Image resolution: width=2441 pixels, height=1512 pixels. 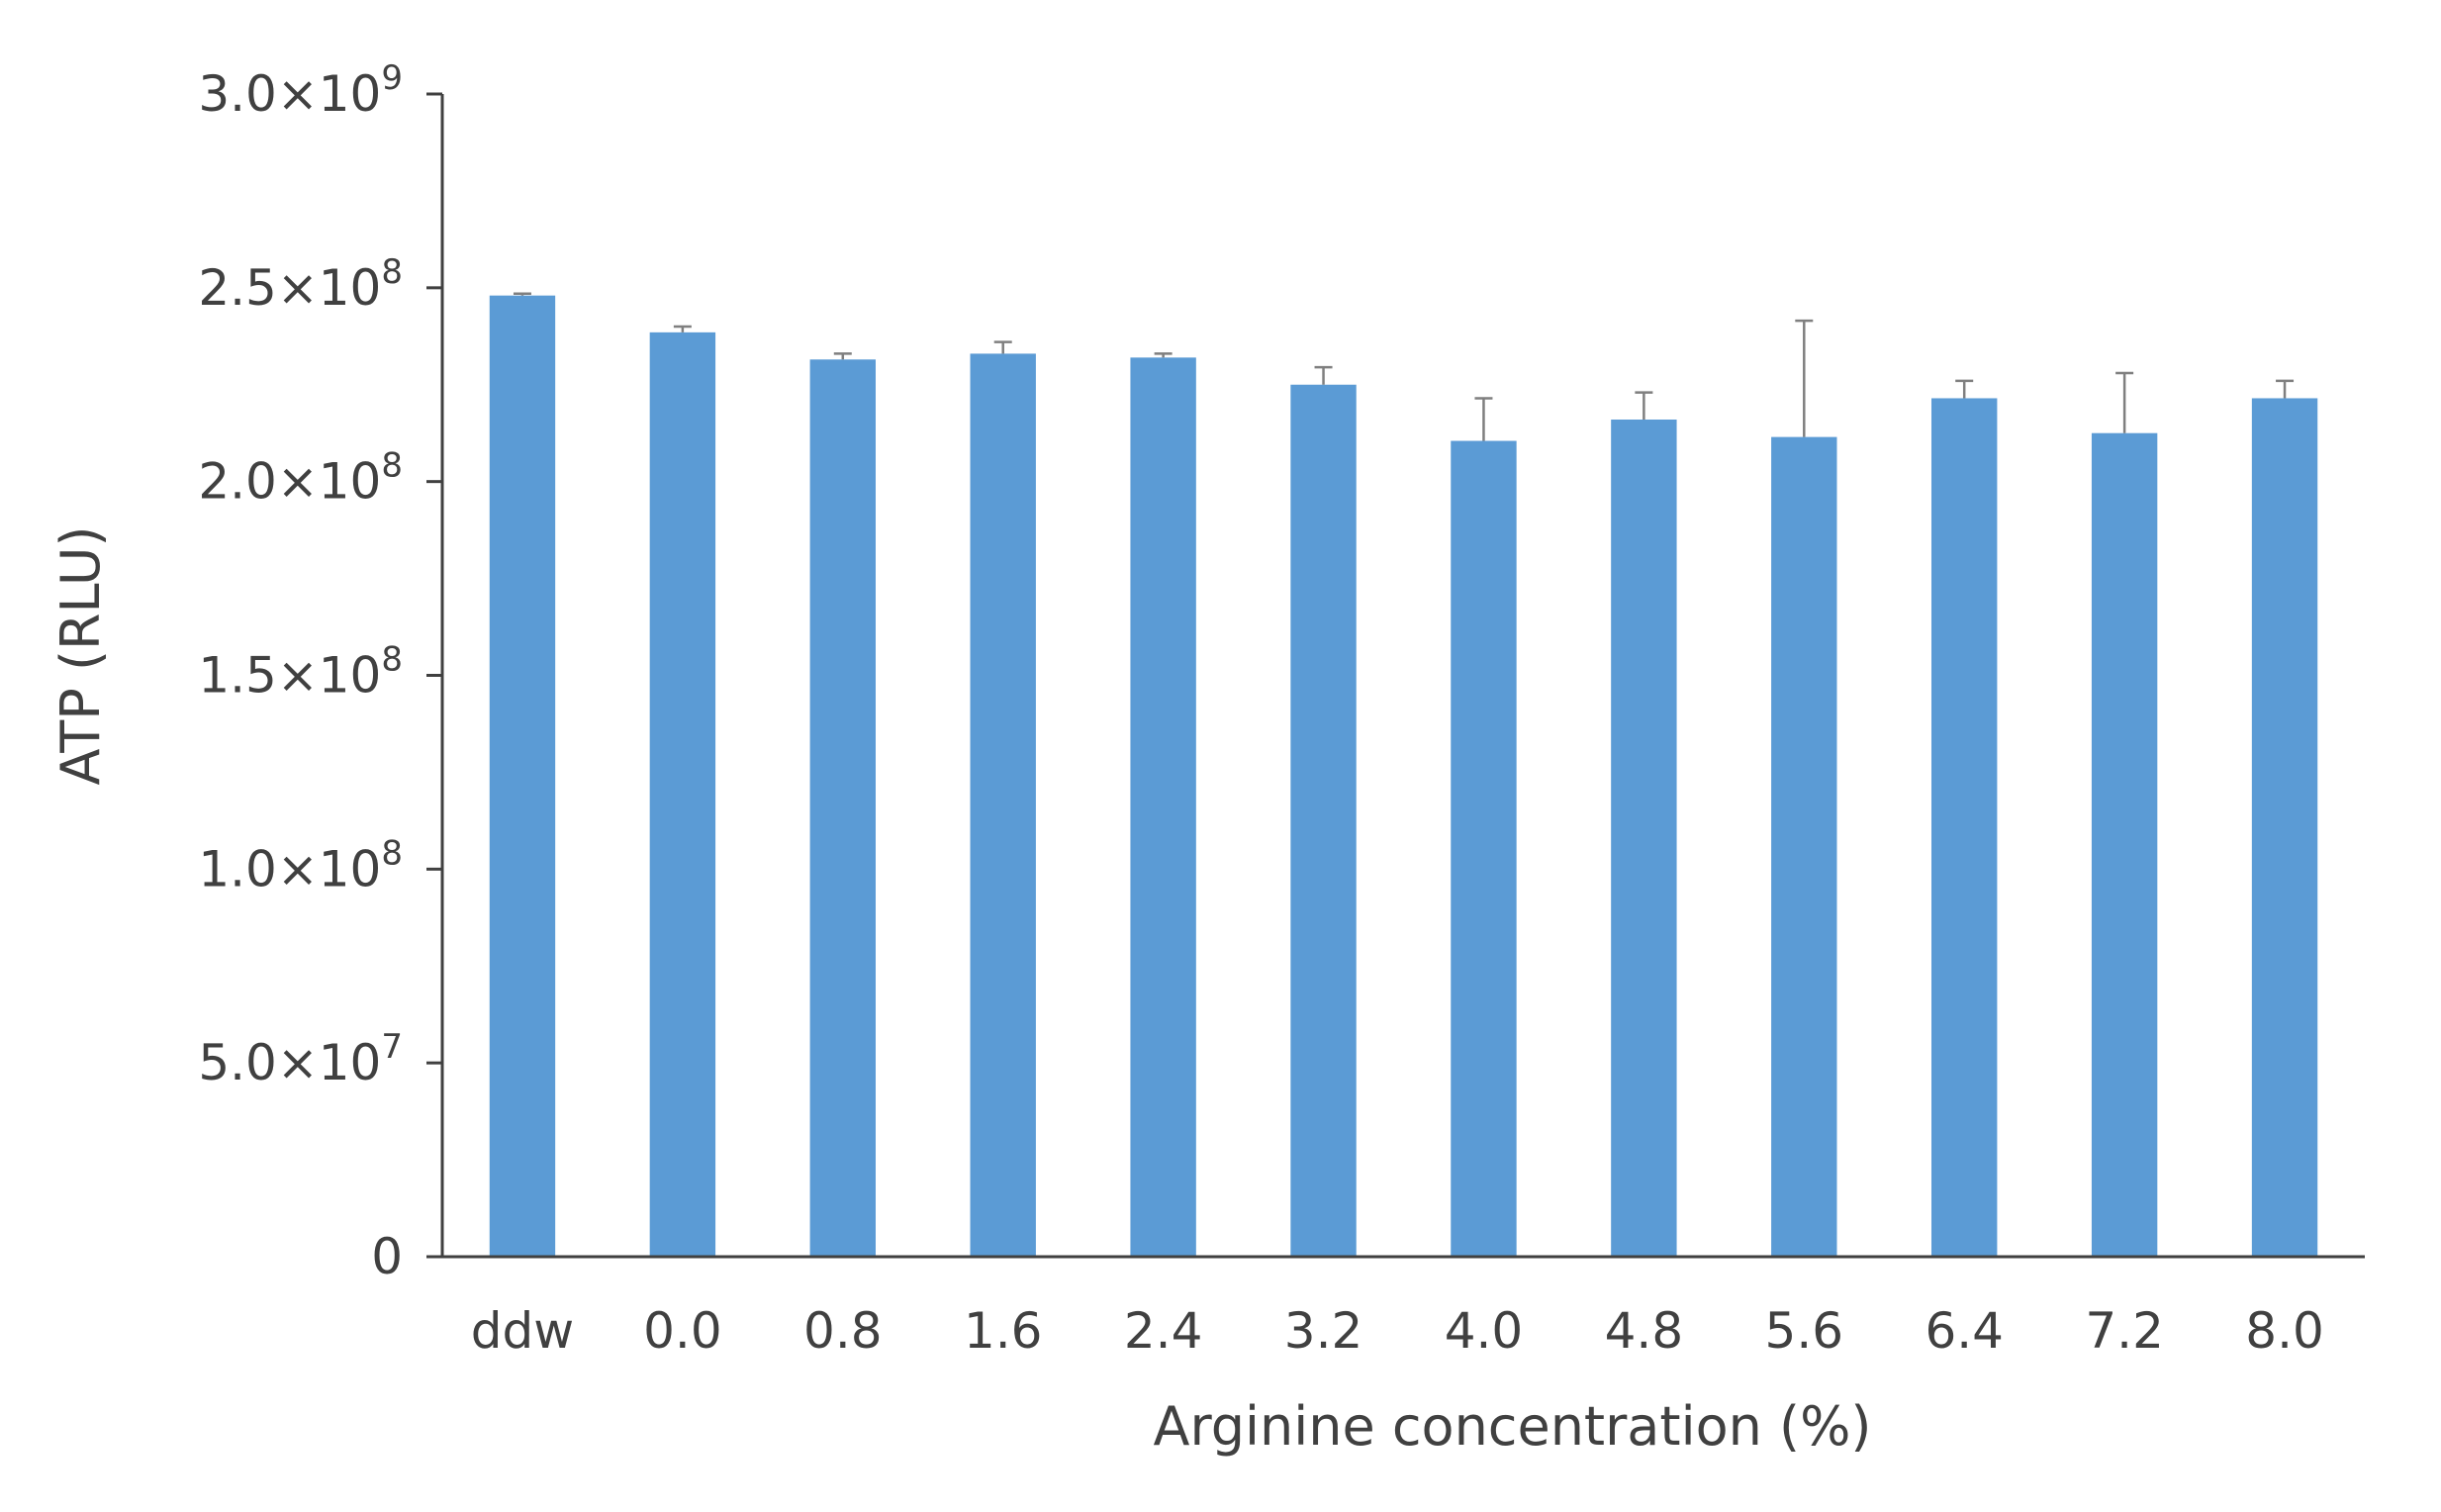 What do you see at coordinates (523, 1331) in the screenshot?
I see `x-tick-label: ddw` at bounding box center [523, 1331].